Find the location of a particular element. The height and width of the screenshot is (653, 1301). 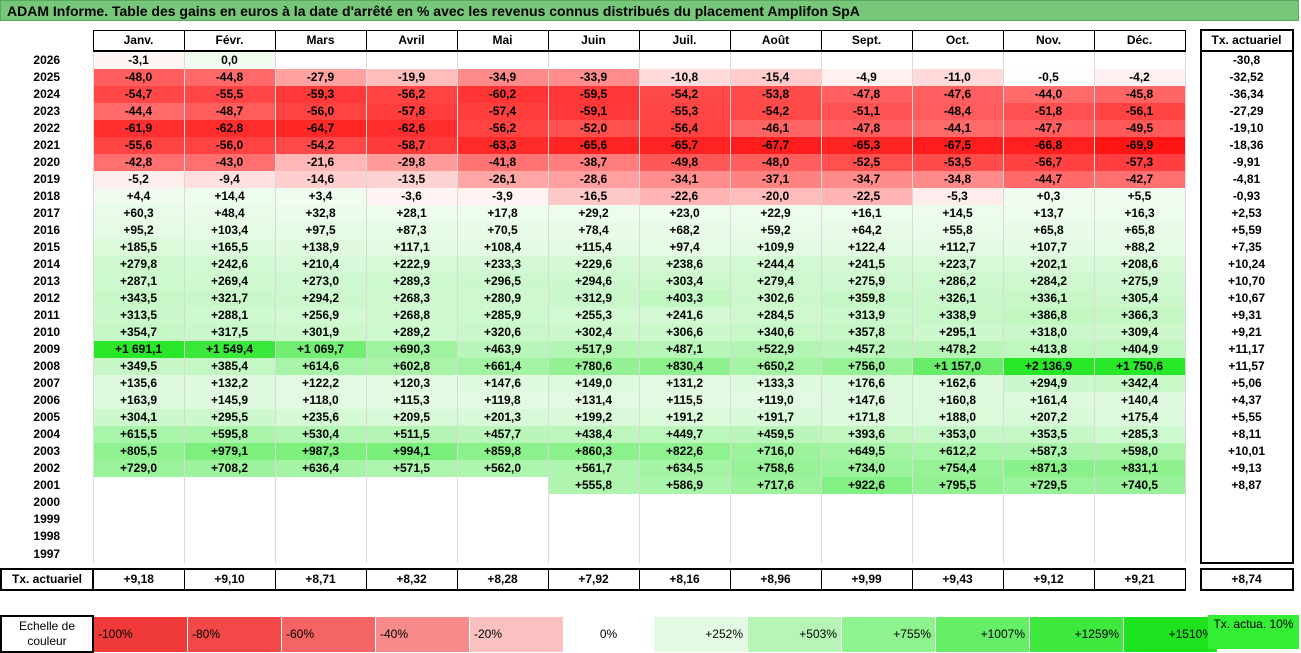

gain-cell: +280,9 is located at coordinates (502, 298).